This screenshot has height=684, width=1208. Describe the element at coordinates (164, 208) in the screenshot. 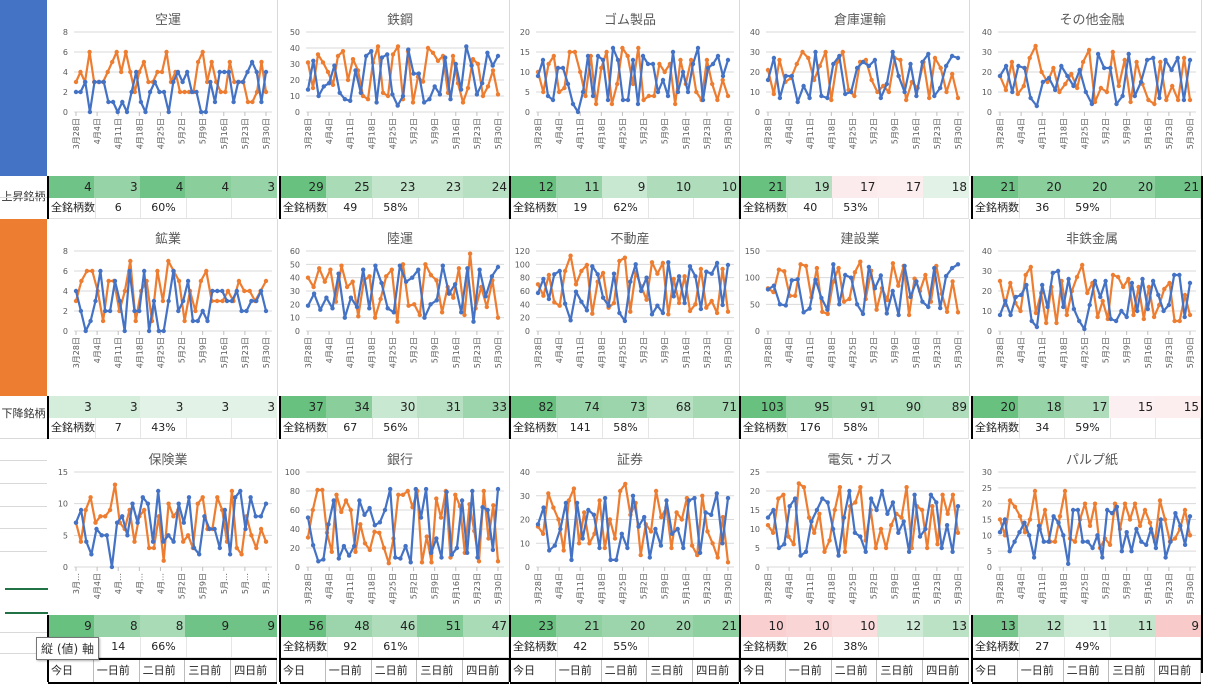

I see `up-ratio: 60%` at that location.